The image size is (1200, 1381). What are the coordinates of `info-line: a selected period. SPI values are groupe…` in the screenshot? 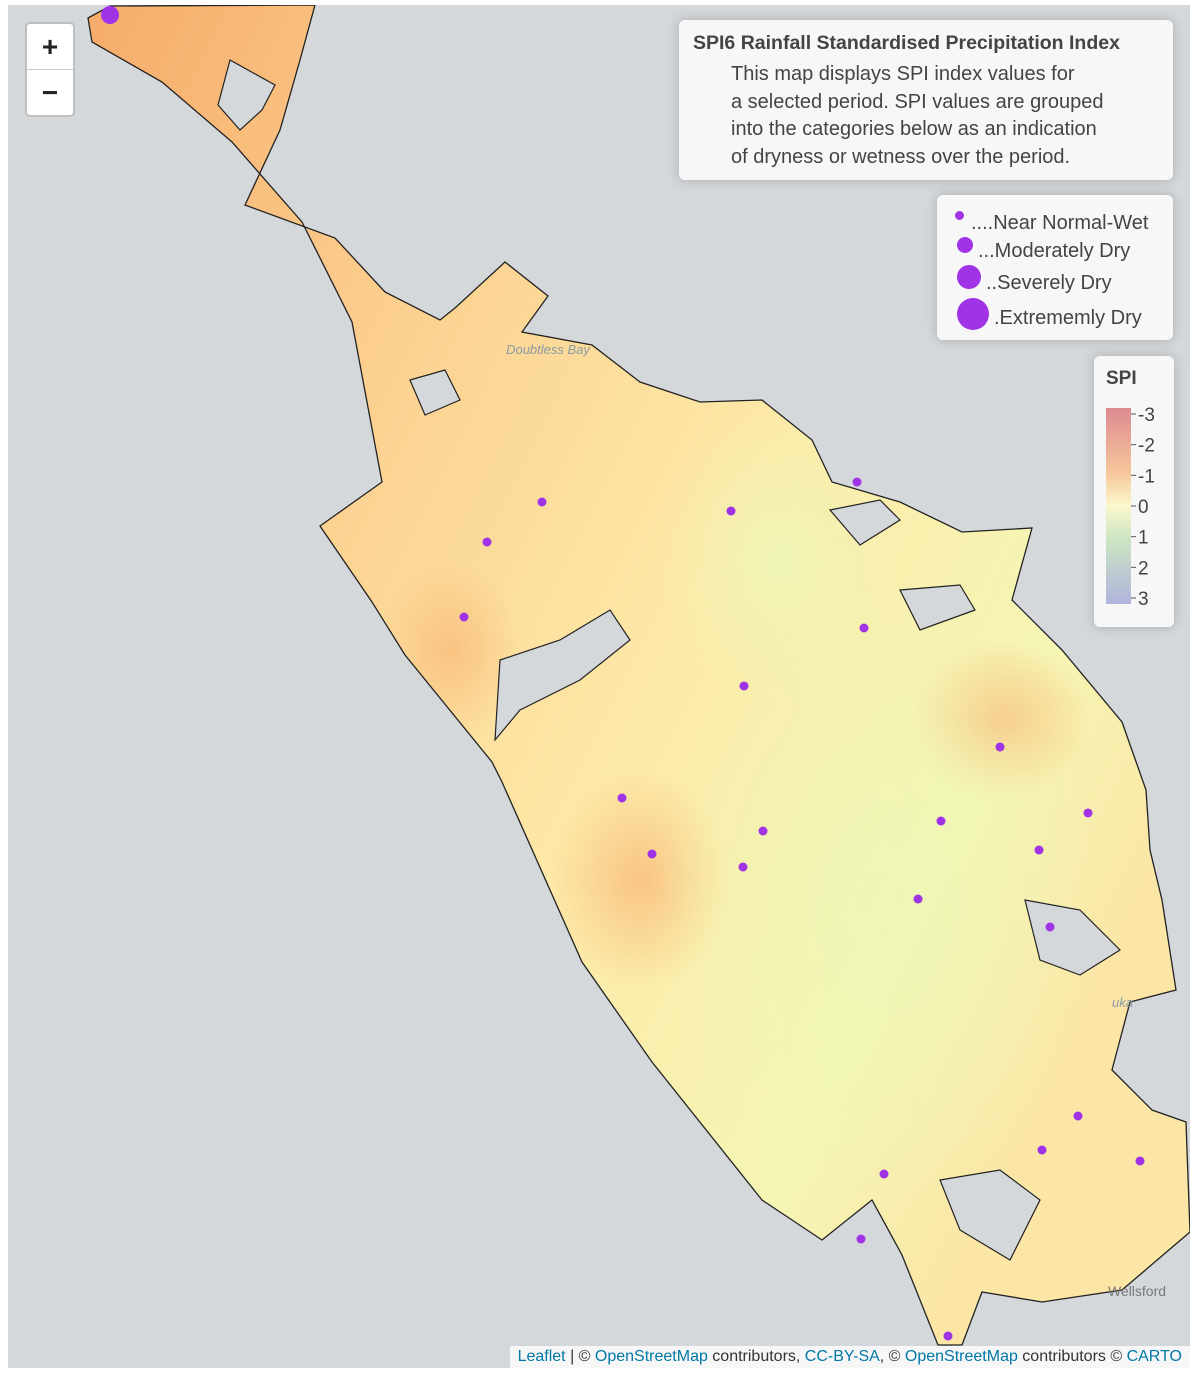 It's located at (917, 101).